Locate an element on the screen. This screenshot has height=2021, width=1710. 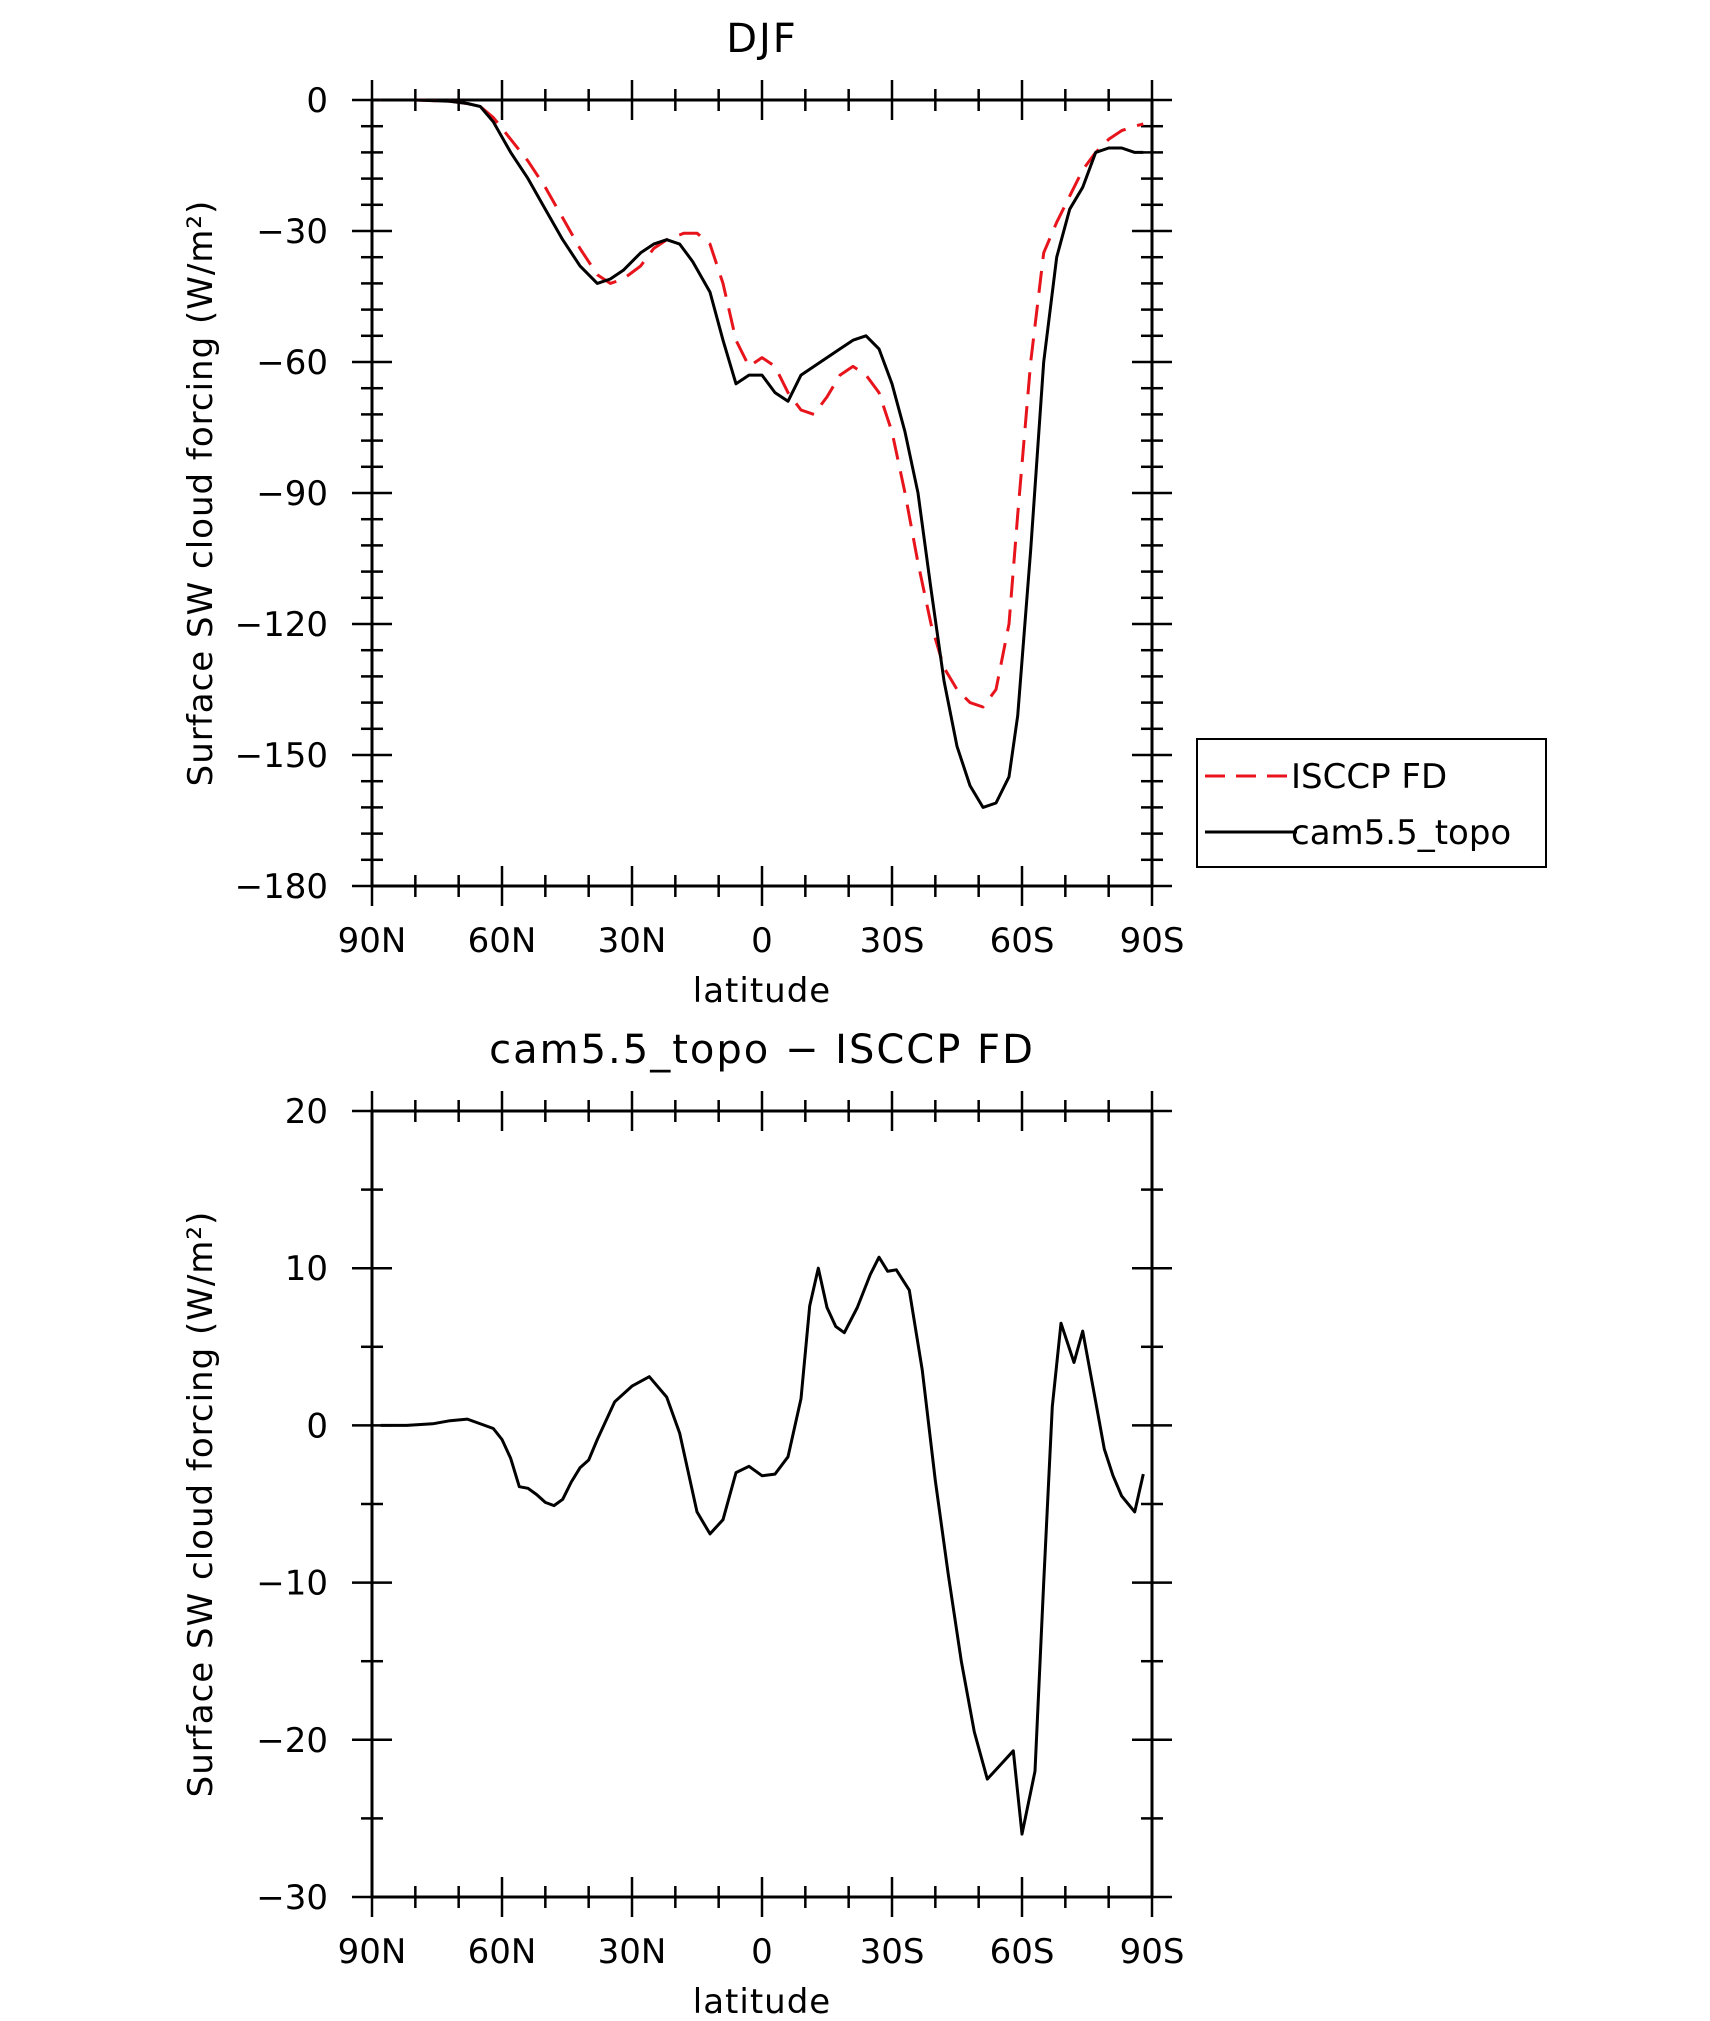
legend: ISCCP FD cam5.5_topo is located at coordinates (1371, 803).